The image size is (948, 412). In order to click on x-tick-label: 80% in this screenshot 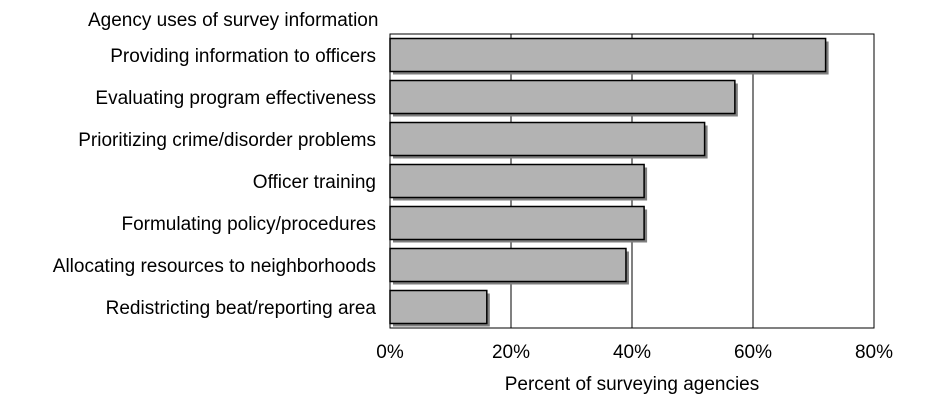, I will do `click(874, 352)`.